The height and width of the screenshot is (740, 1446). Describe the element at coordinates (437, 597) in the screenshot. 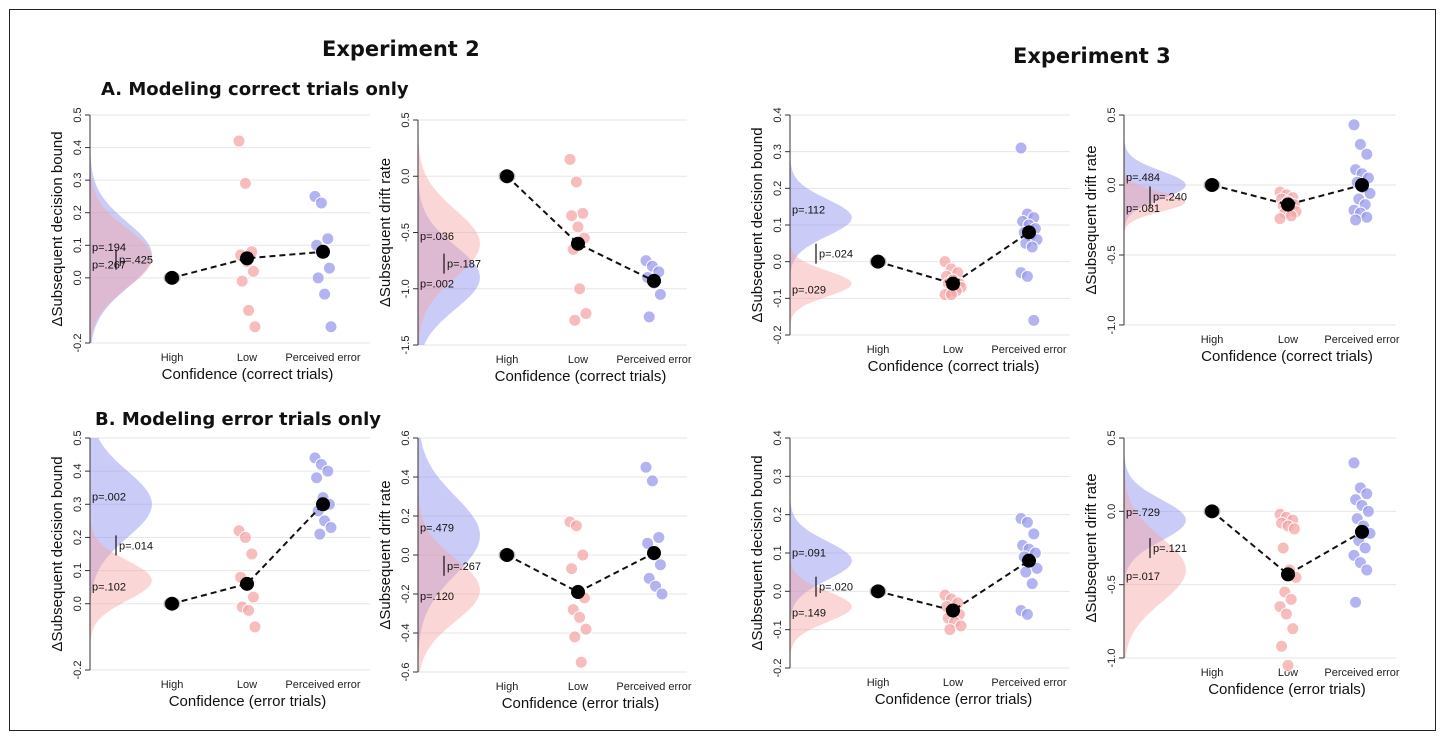

I see `p-value-bottom: p=.120` at that location.